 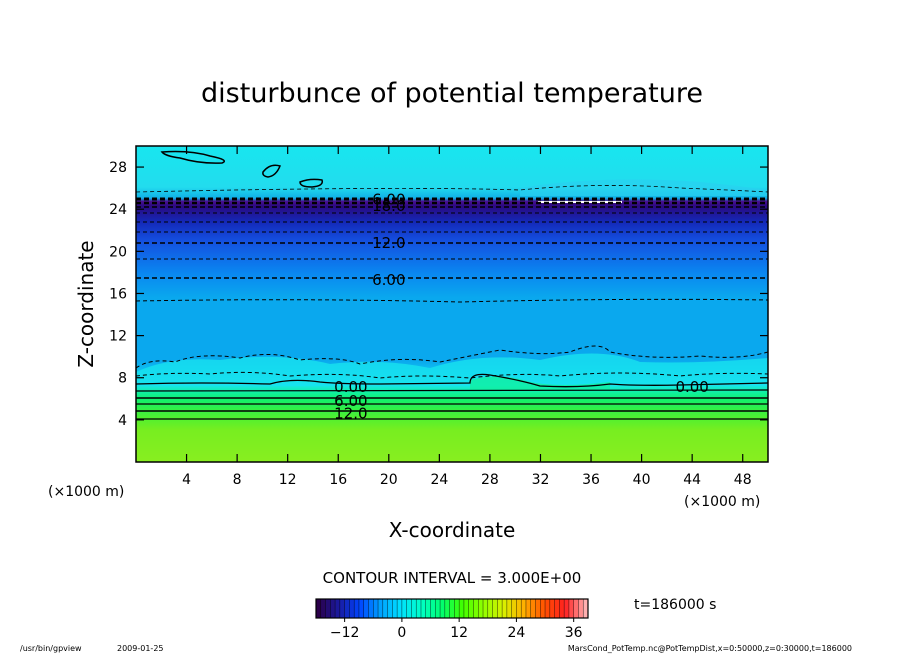 I want to click on footer-program: /usr/bin/gpview, so click(x=51, y=648).